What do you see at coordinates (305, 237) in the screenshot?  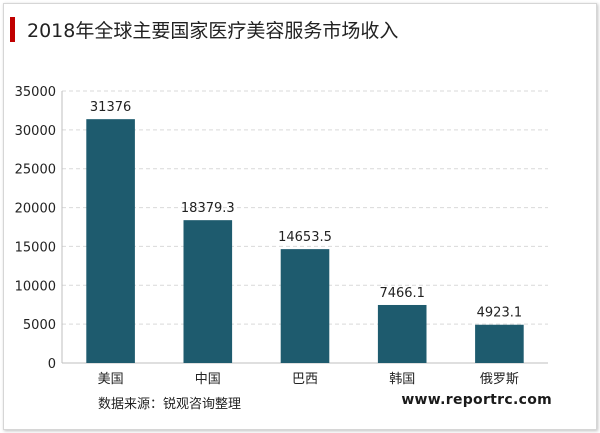 I see `data-label: 14653.5` at bounding box center [305, 237].